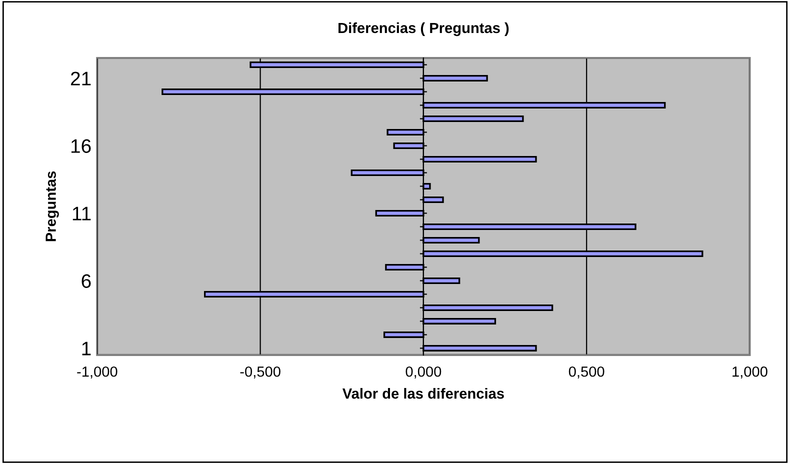 Image resolution: width=790 pixels, height=464 pixels. I want to click on chart-title: Diferencias ( Preguntas ), so click(423, 29).